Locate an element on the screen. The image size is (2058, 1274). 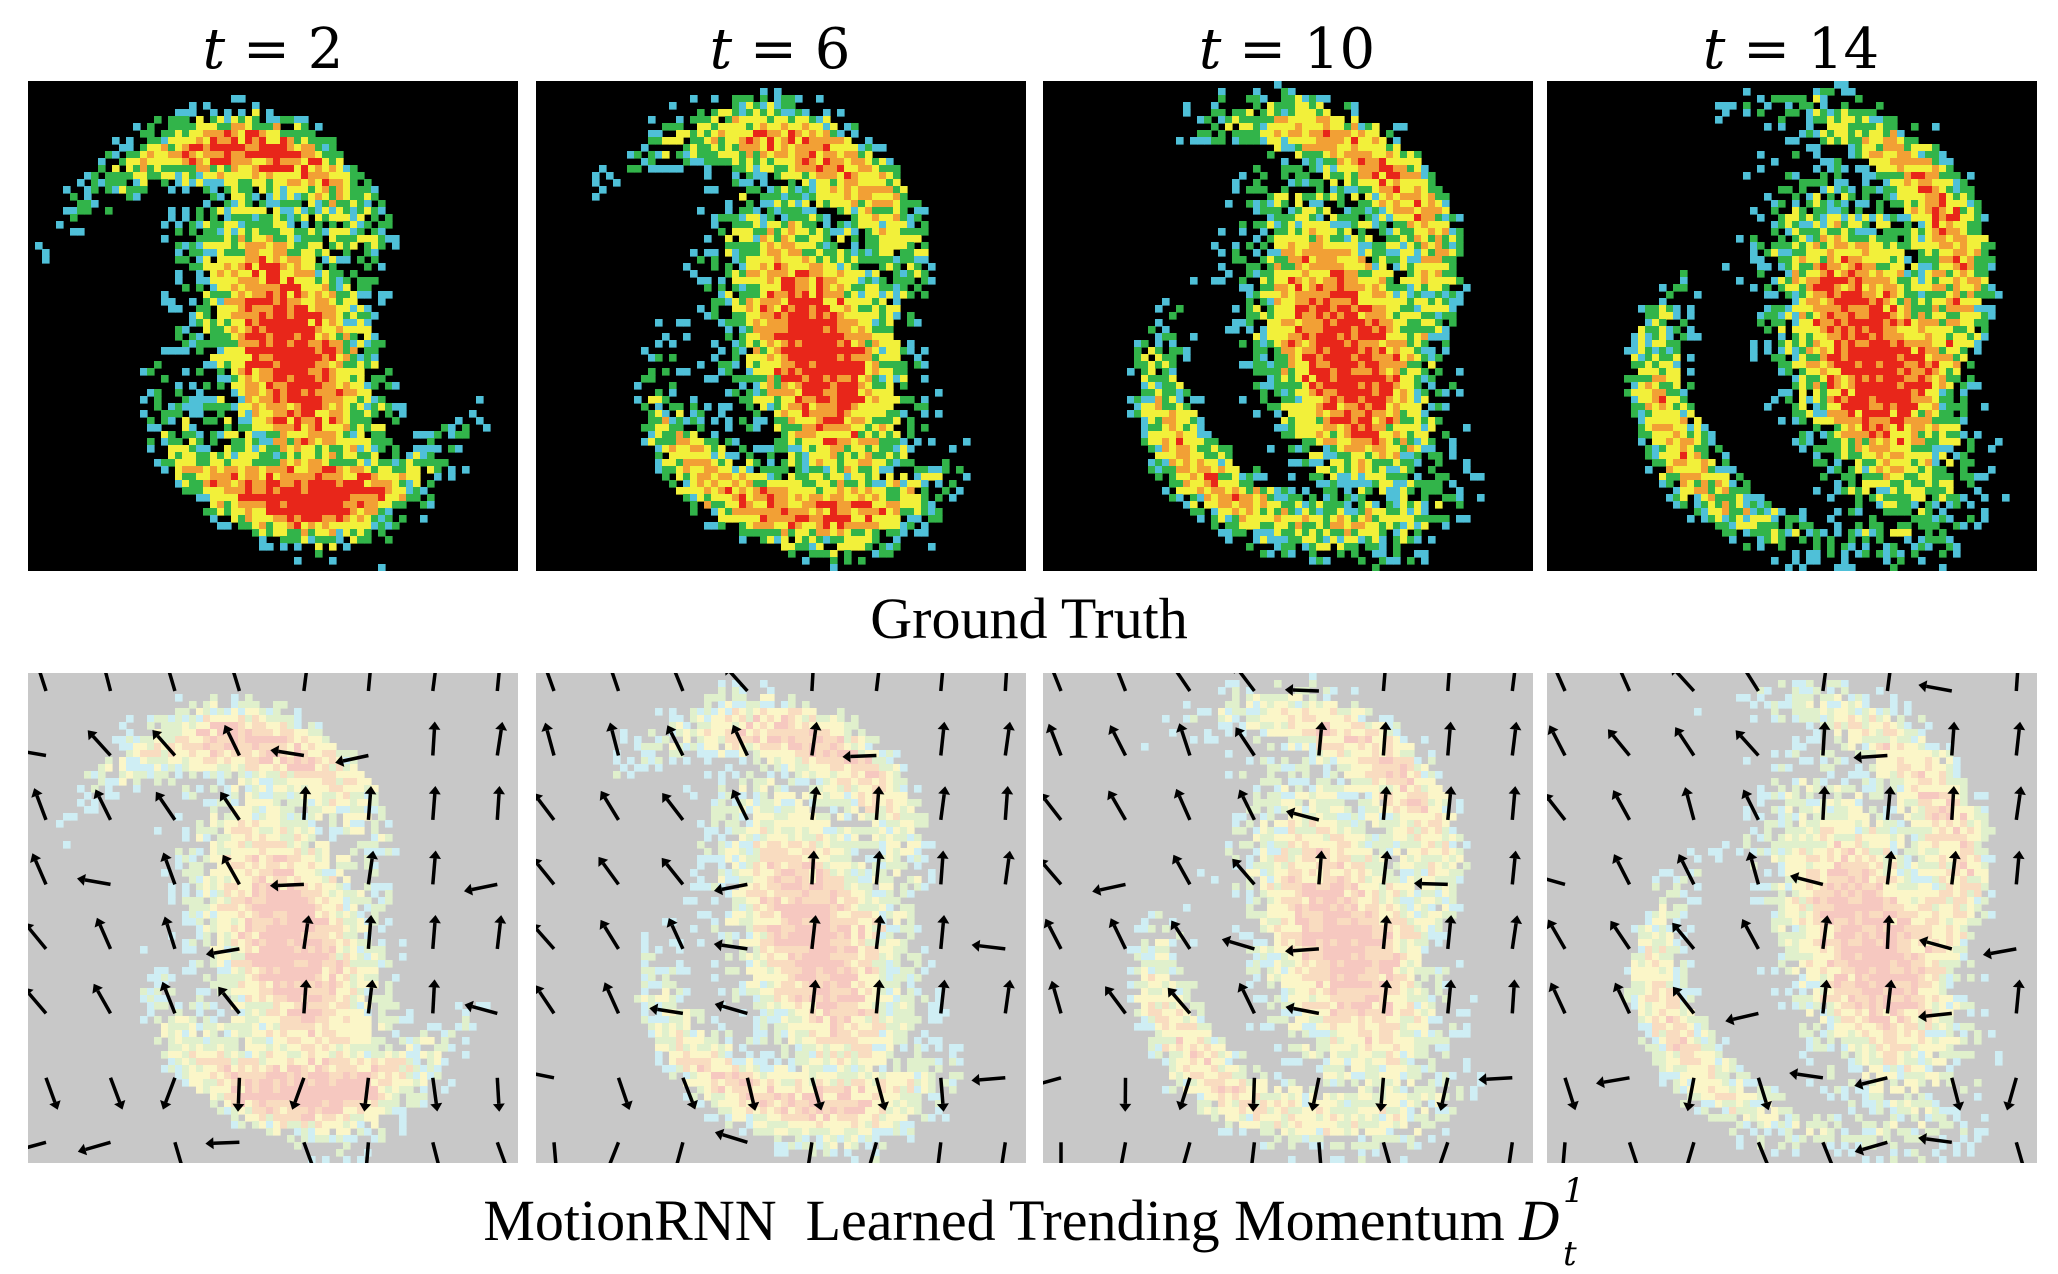
col-value: 14 is located at coordinates (1843, 49).